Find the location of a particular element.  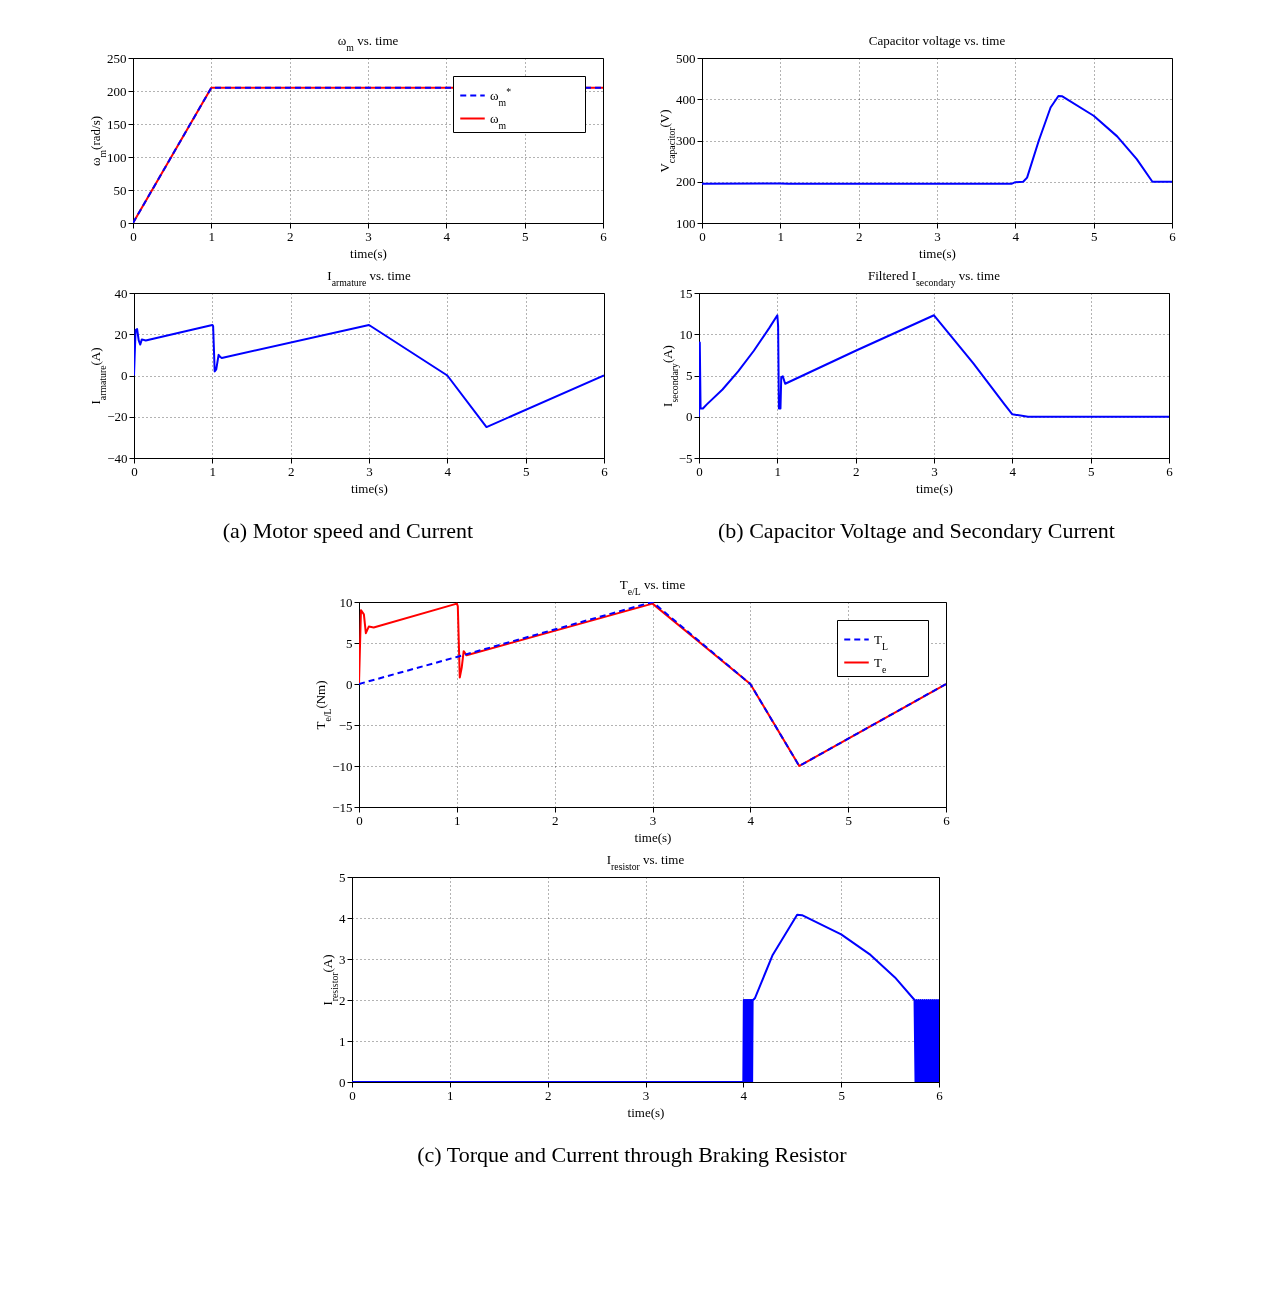

y-tick-label: 15 is located at coordinates (685, 293).